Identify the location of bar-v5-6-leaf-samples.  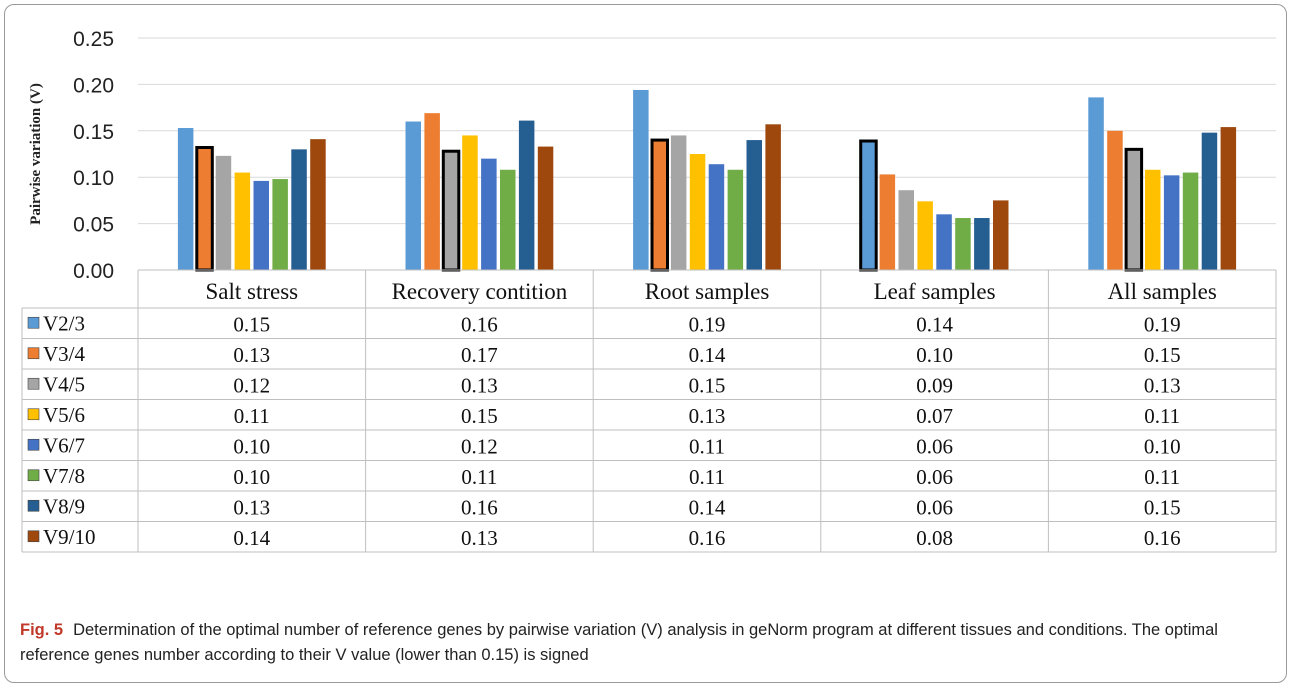
(925, 235).